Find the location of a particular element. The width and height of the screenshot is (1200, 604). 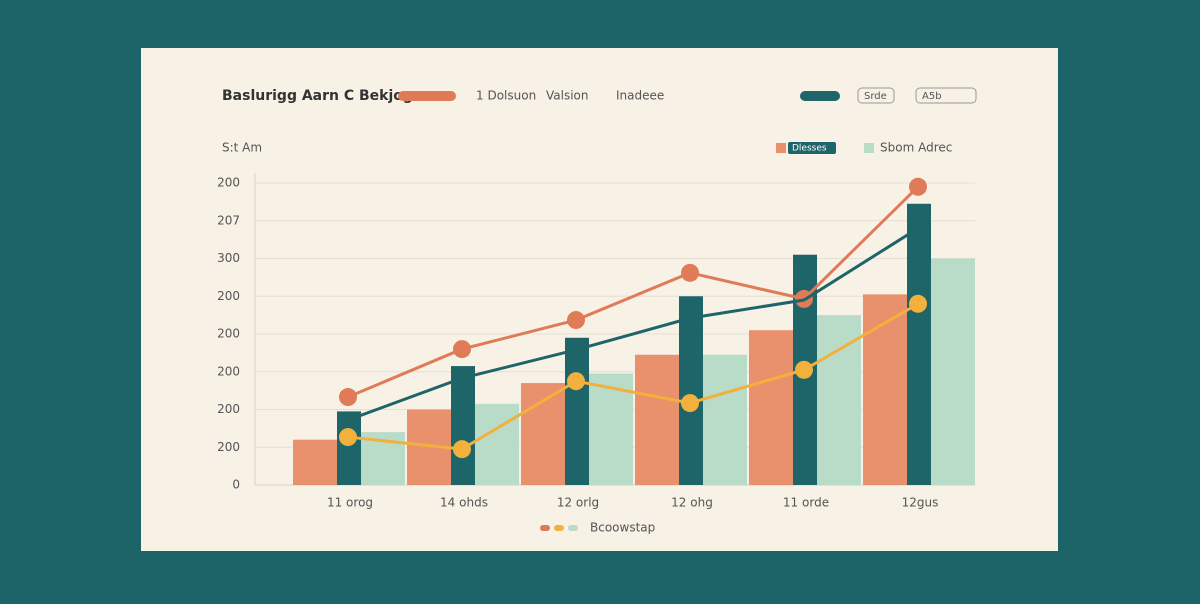

legend-label: Dlesses is located at coordinates (809, 149).